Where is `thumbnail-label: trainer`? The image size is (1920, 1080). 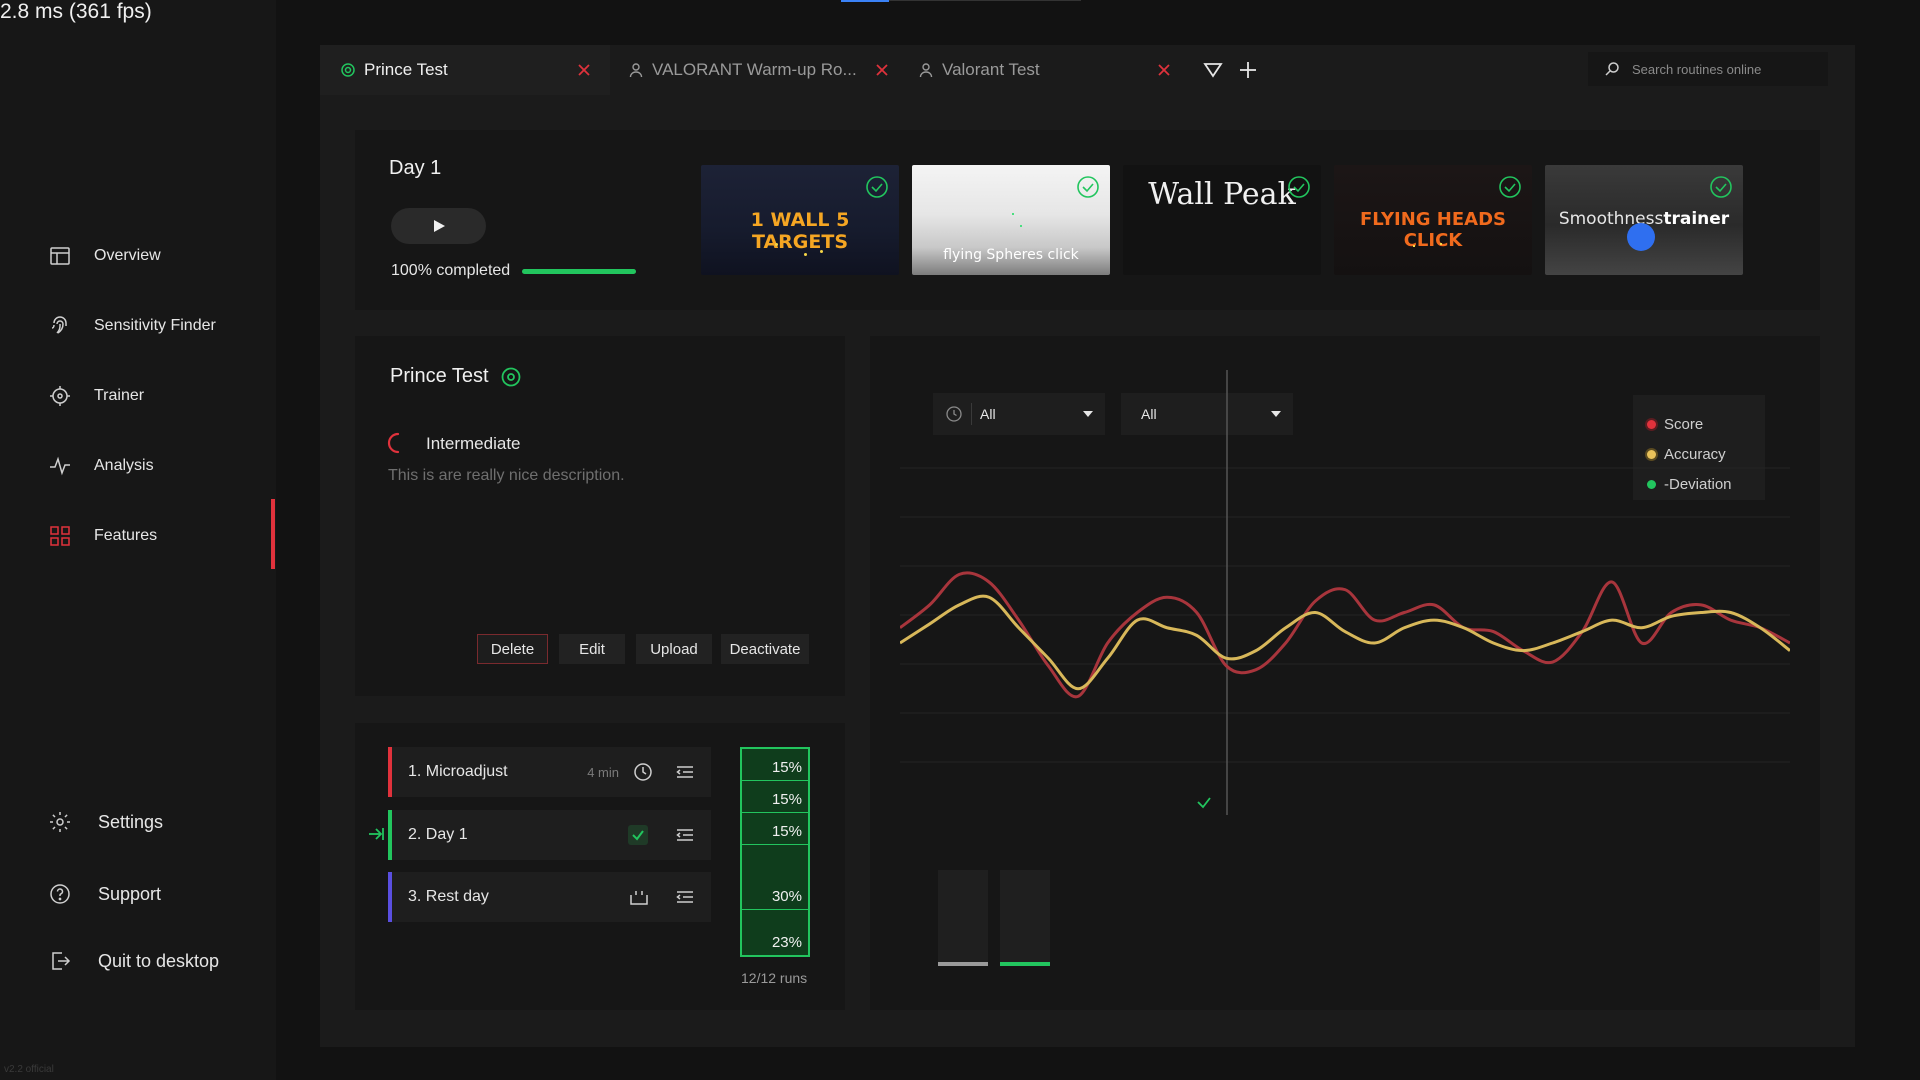
thumbnail-label: trainer is located at coordinates (1696, 219).